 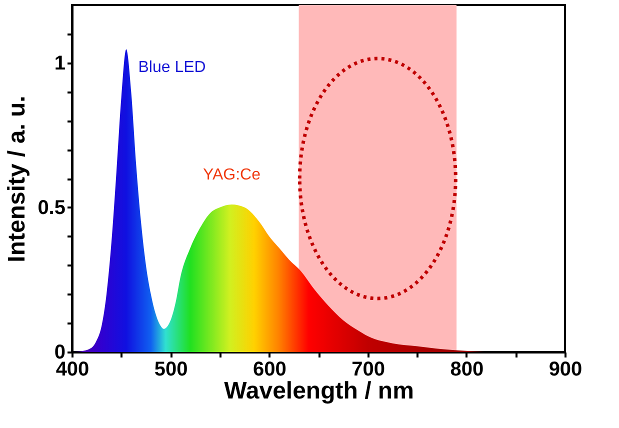 I want to click on annotation: Blue LED, so click(x=172, y=67).